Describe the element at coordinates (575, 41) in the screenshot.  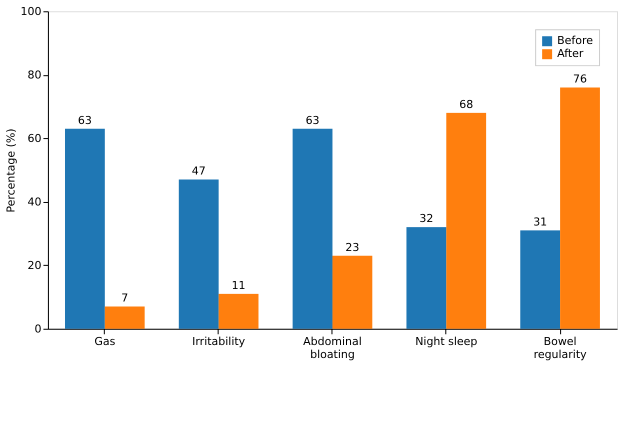
I see `legend-label: Before` at that location.